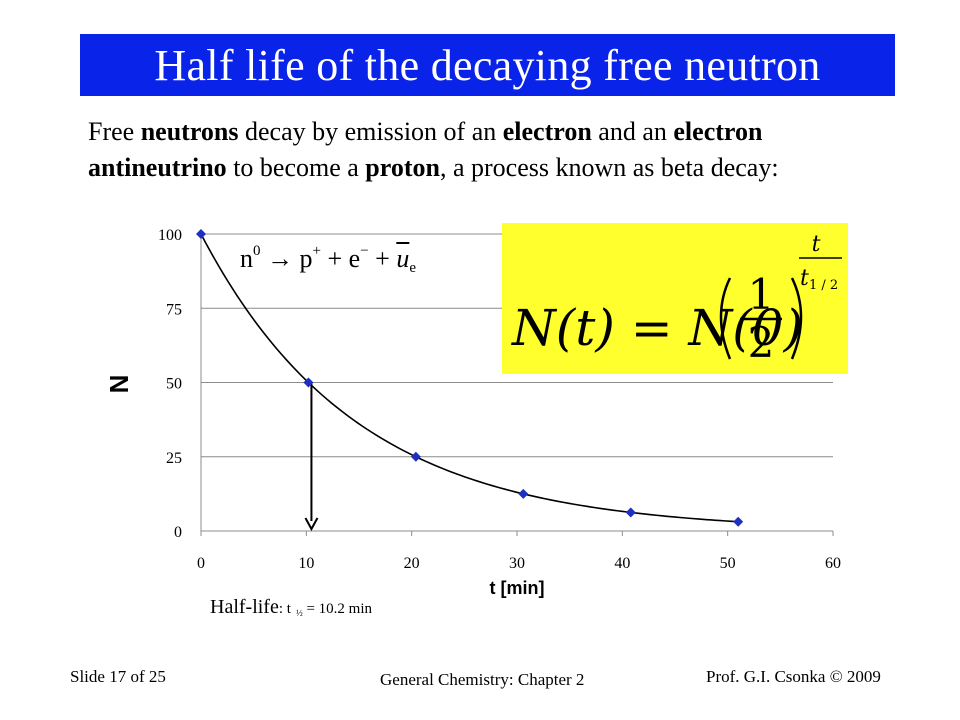  I want to click on x-tick-label-30: 30, so click(517, 563).